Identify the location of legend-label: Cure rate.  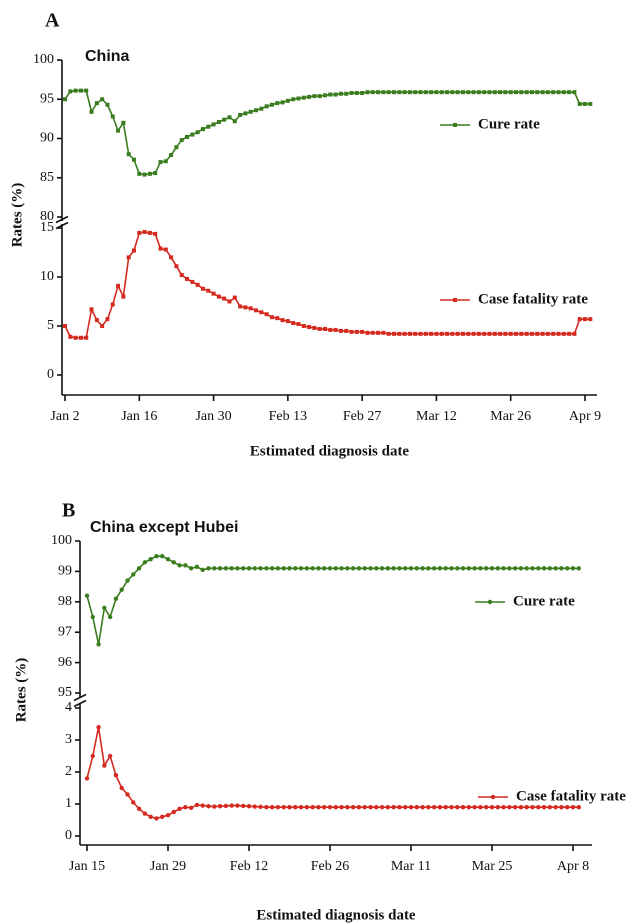
(544, 601).